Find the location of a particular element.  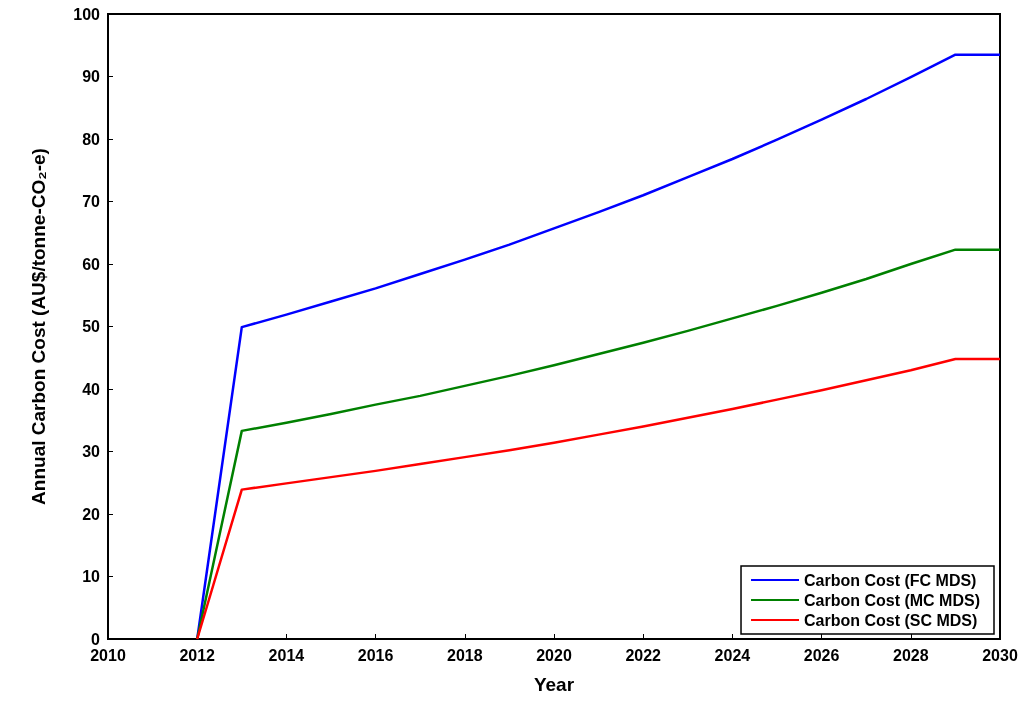

y-tick-label: 20 is located at coordinates (91, 514).